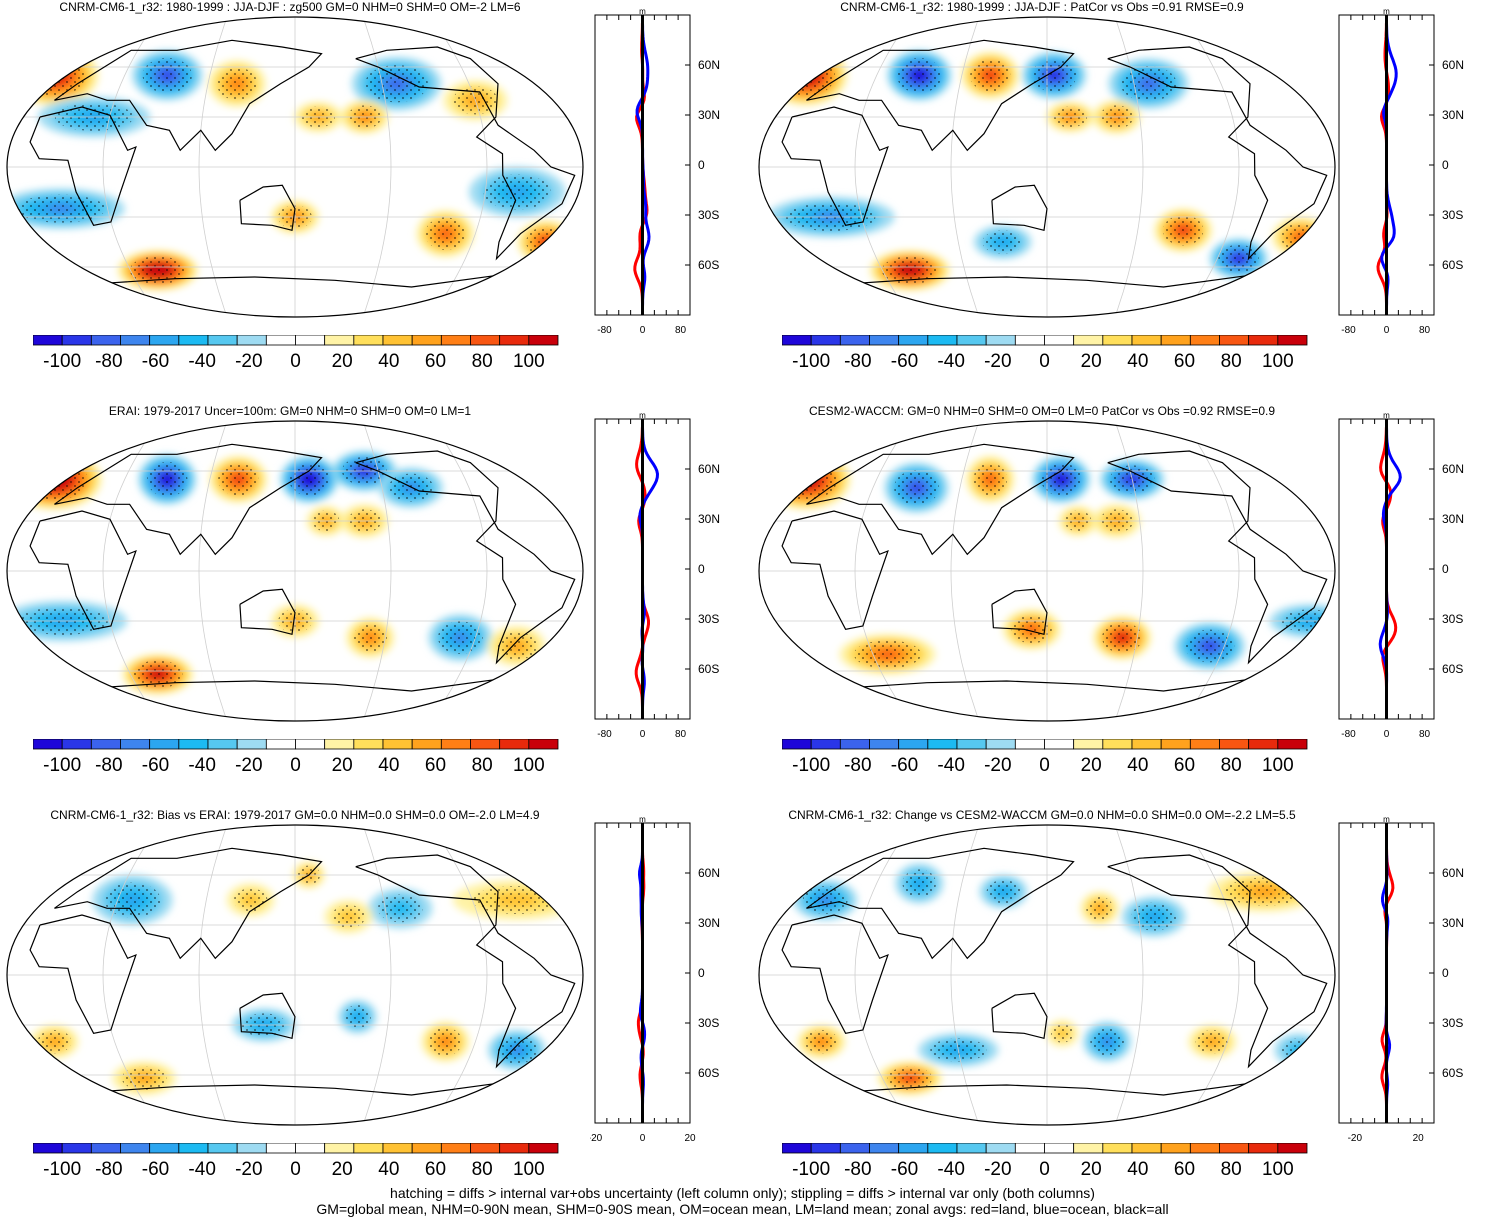 Image resolution: width=1485 pixels, height=1217 pixels. I want to click on zonal-x-label: -80, so click(604, 330).